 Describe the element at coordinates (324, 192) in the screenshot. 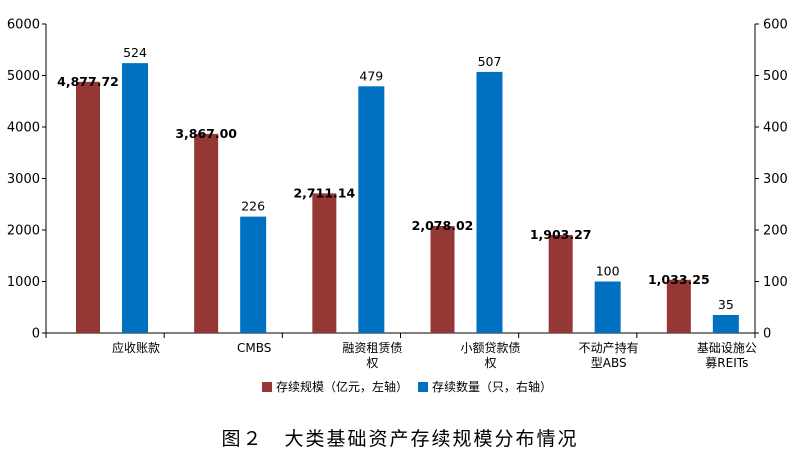

I see `data-label-scale: 2,711.14` at that location.